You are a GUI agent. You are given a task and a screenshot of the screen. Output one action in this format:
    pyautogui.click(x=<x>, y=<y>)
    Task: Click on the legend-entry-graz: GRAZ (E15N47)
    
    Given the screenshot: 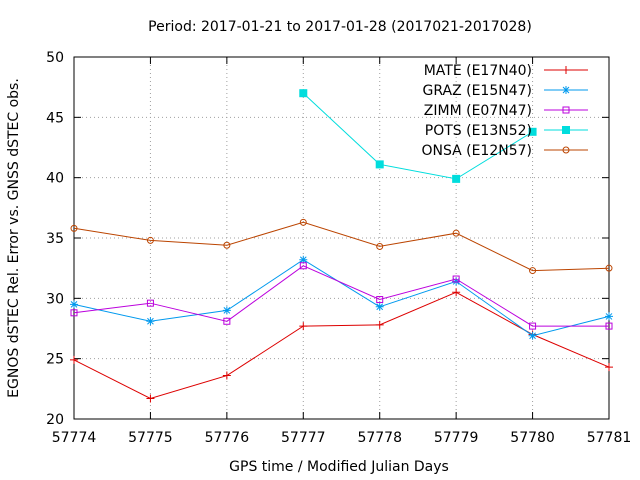 What is the action you would take?
    pyautogui.click(x=505, y=91)
    